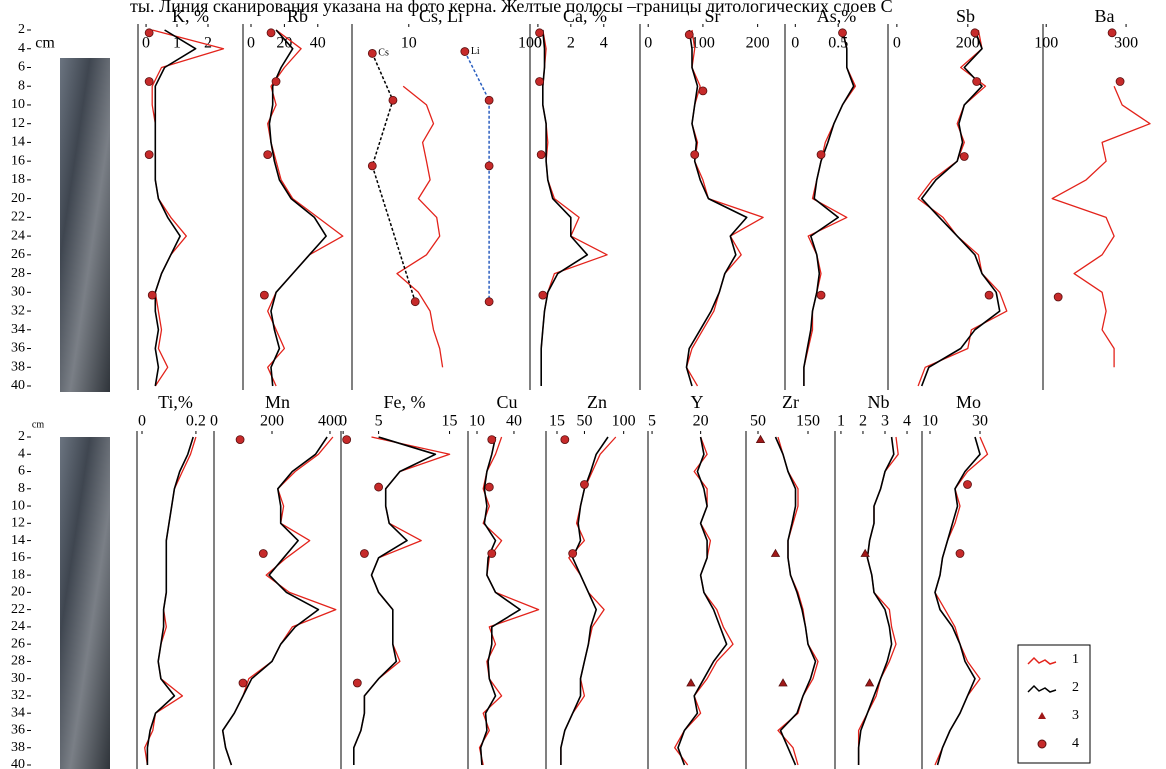 This screenshot has width=1166, height=769. I want to click on y-tick-label: 8, so click(21, 488).